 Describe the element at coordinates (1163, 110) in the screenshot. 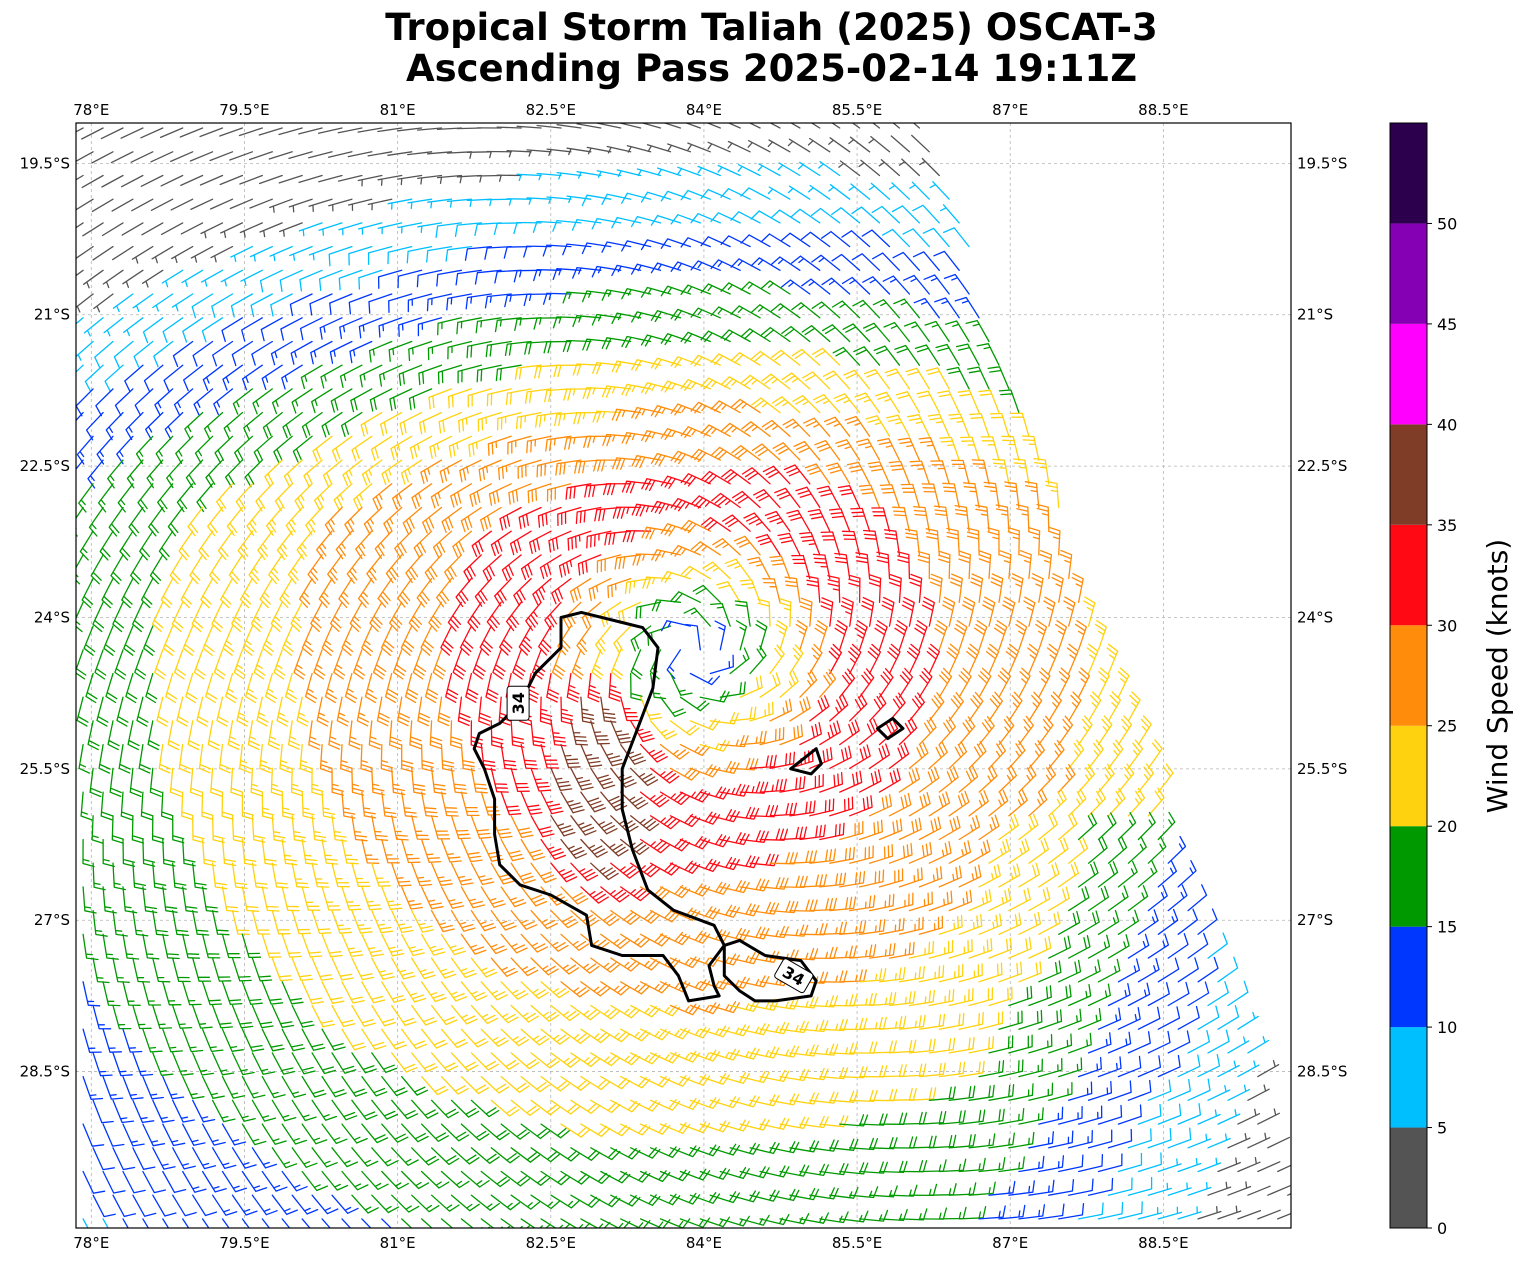

I see `lon-tick-label-top: 88.5°E` at that location.